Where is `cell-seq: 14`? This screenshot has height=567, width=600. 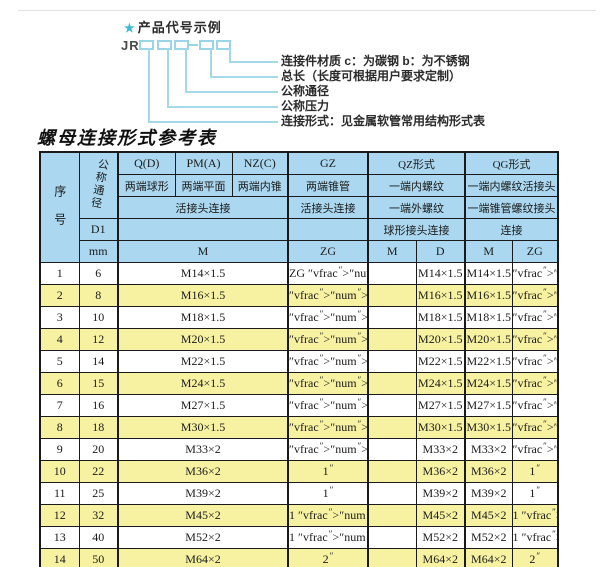
cell-seq: 14 is located at coordinates (59, 557).